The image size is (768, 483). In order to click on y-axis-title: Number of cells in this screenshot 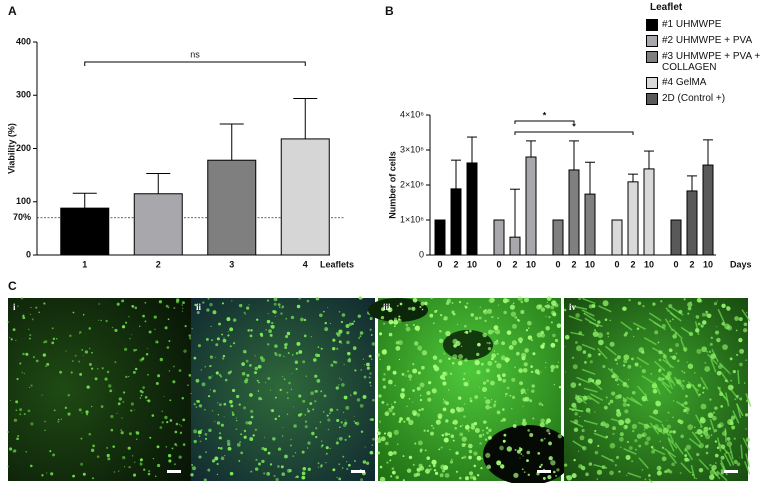, I will do `click(392, 185)`.